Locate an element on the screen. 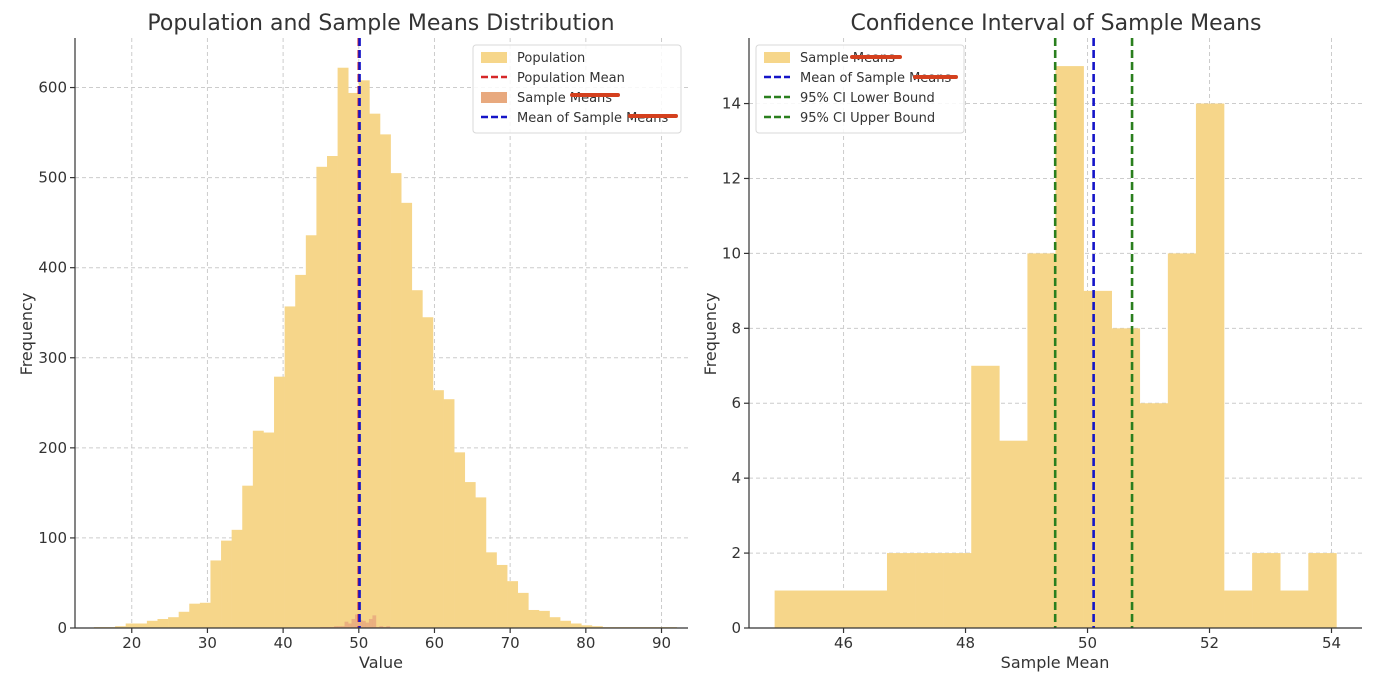 The width and height of the screenshot is (1398, 684). legend-entry-label: Sample Means is located at coordinates (847, 58).